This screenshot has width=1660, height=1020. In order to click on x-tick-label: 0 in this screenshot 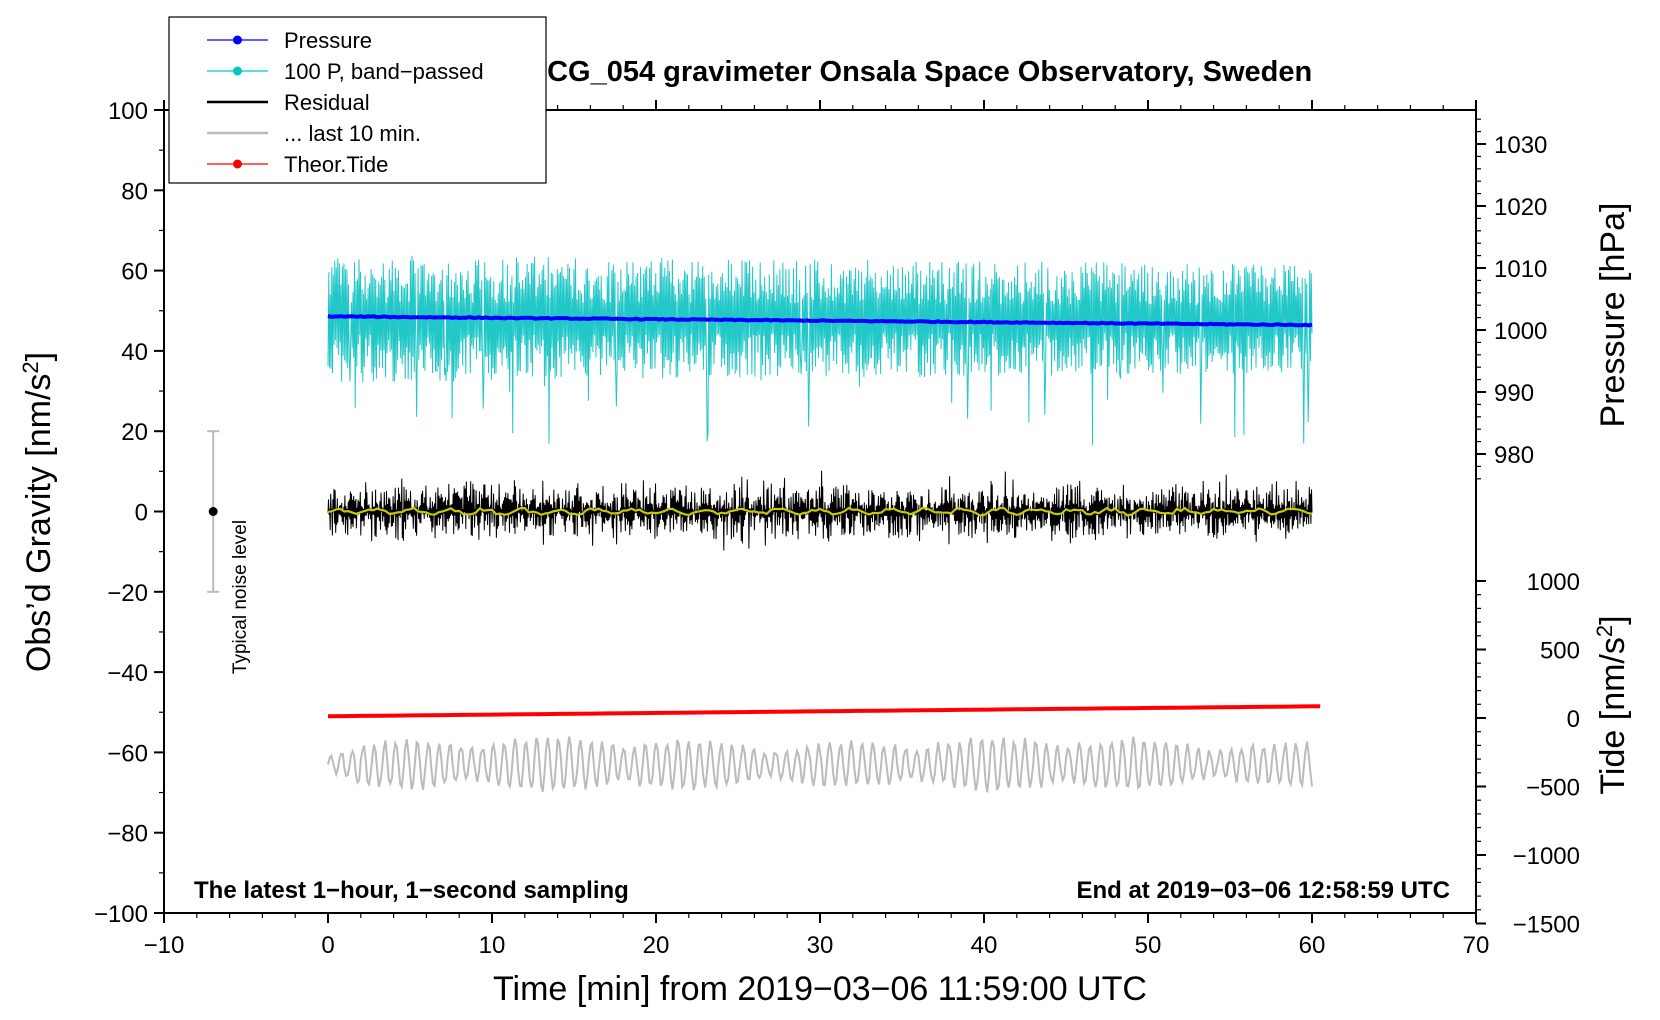, I will do `click(327, 945)`.